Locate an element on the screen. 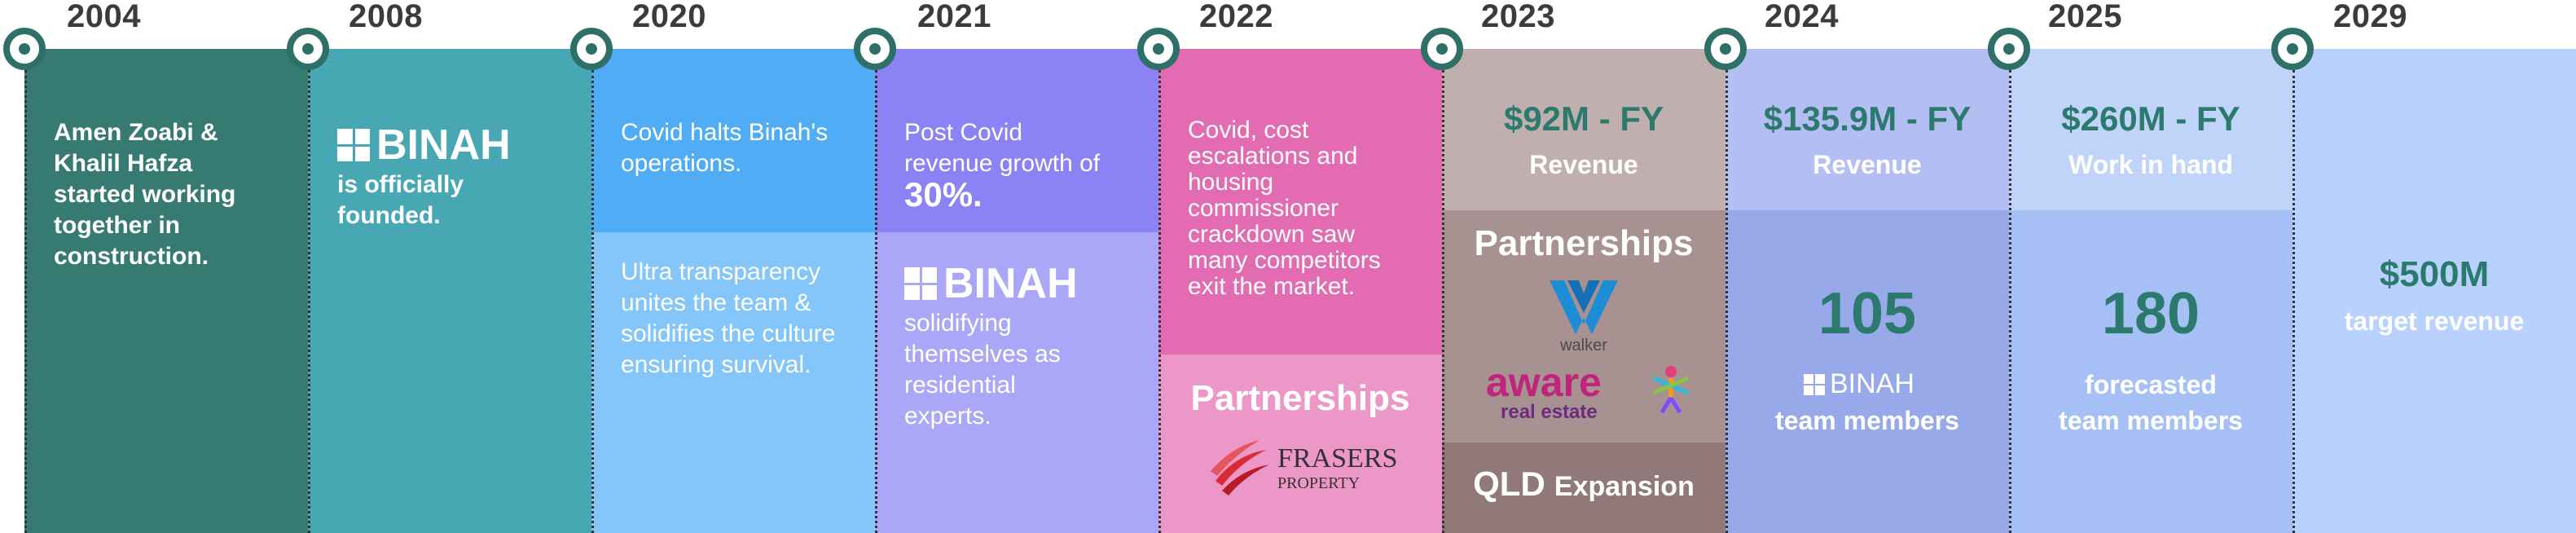  divider-2008 is located at coordinates (309, 301).